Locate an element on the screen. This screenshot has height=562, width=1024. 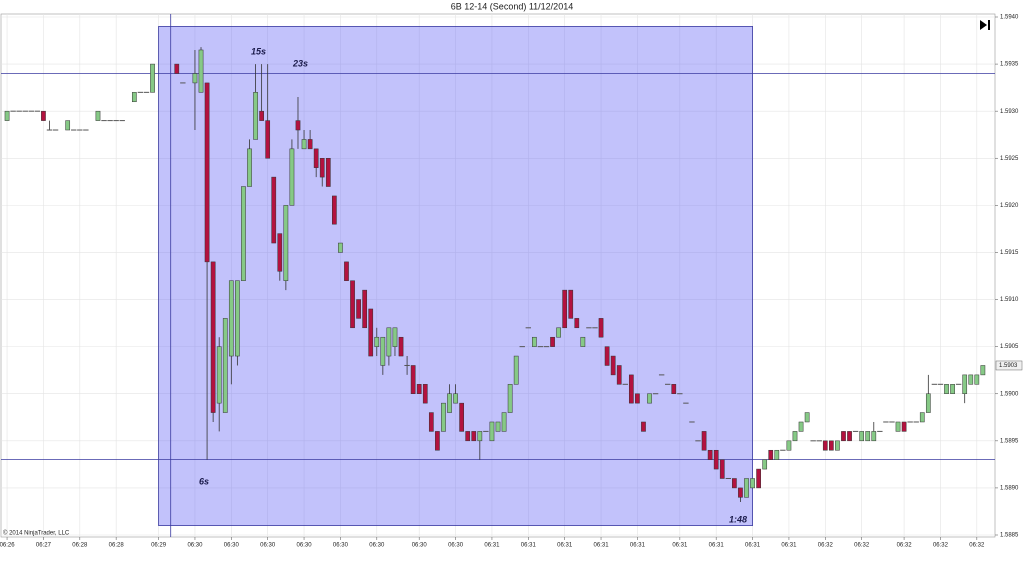
last-price-label: 1.5903 is located at coordinates (1008, 366).